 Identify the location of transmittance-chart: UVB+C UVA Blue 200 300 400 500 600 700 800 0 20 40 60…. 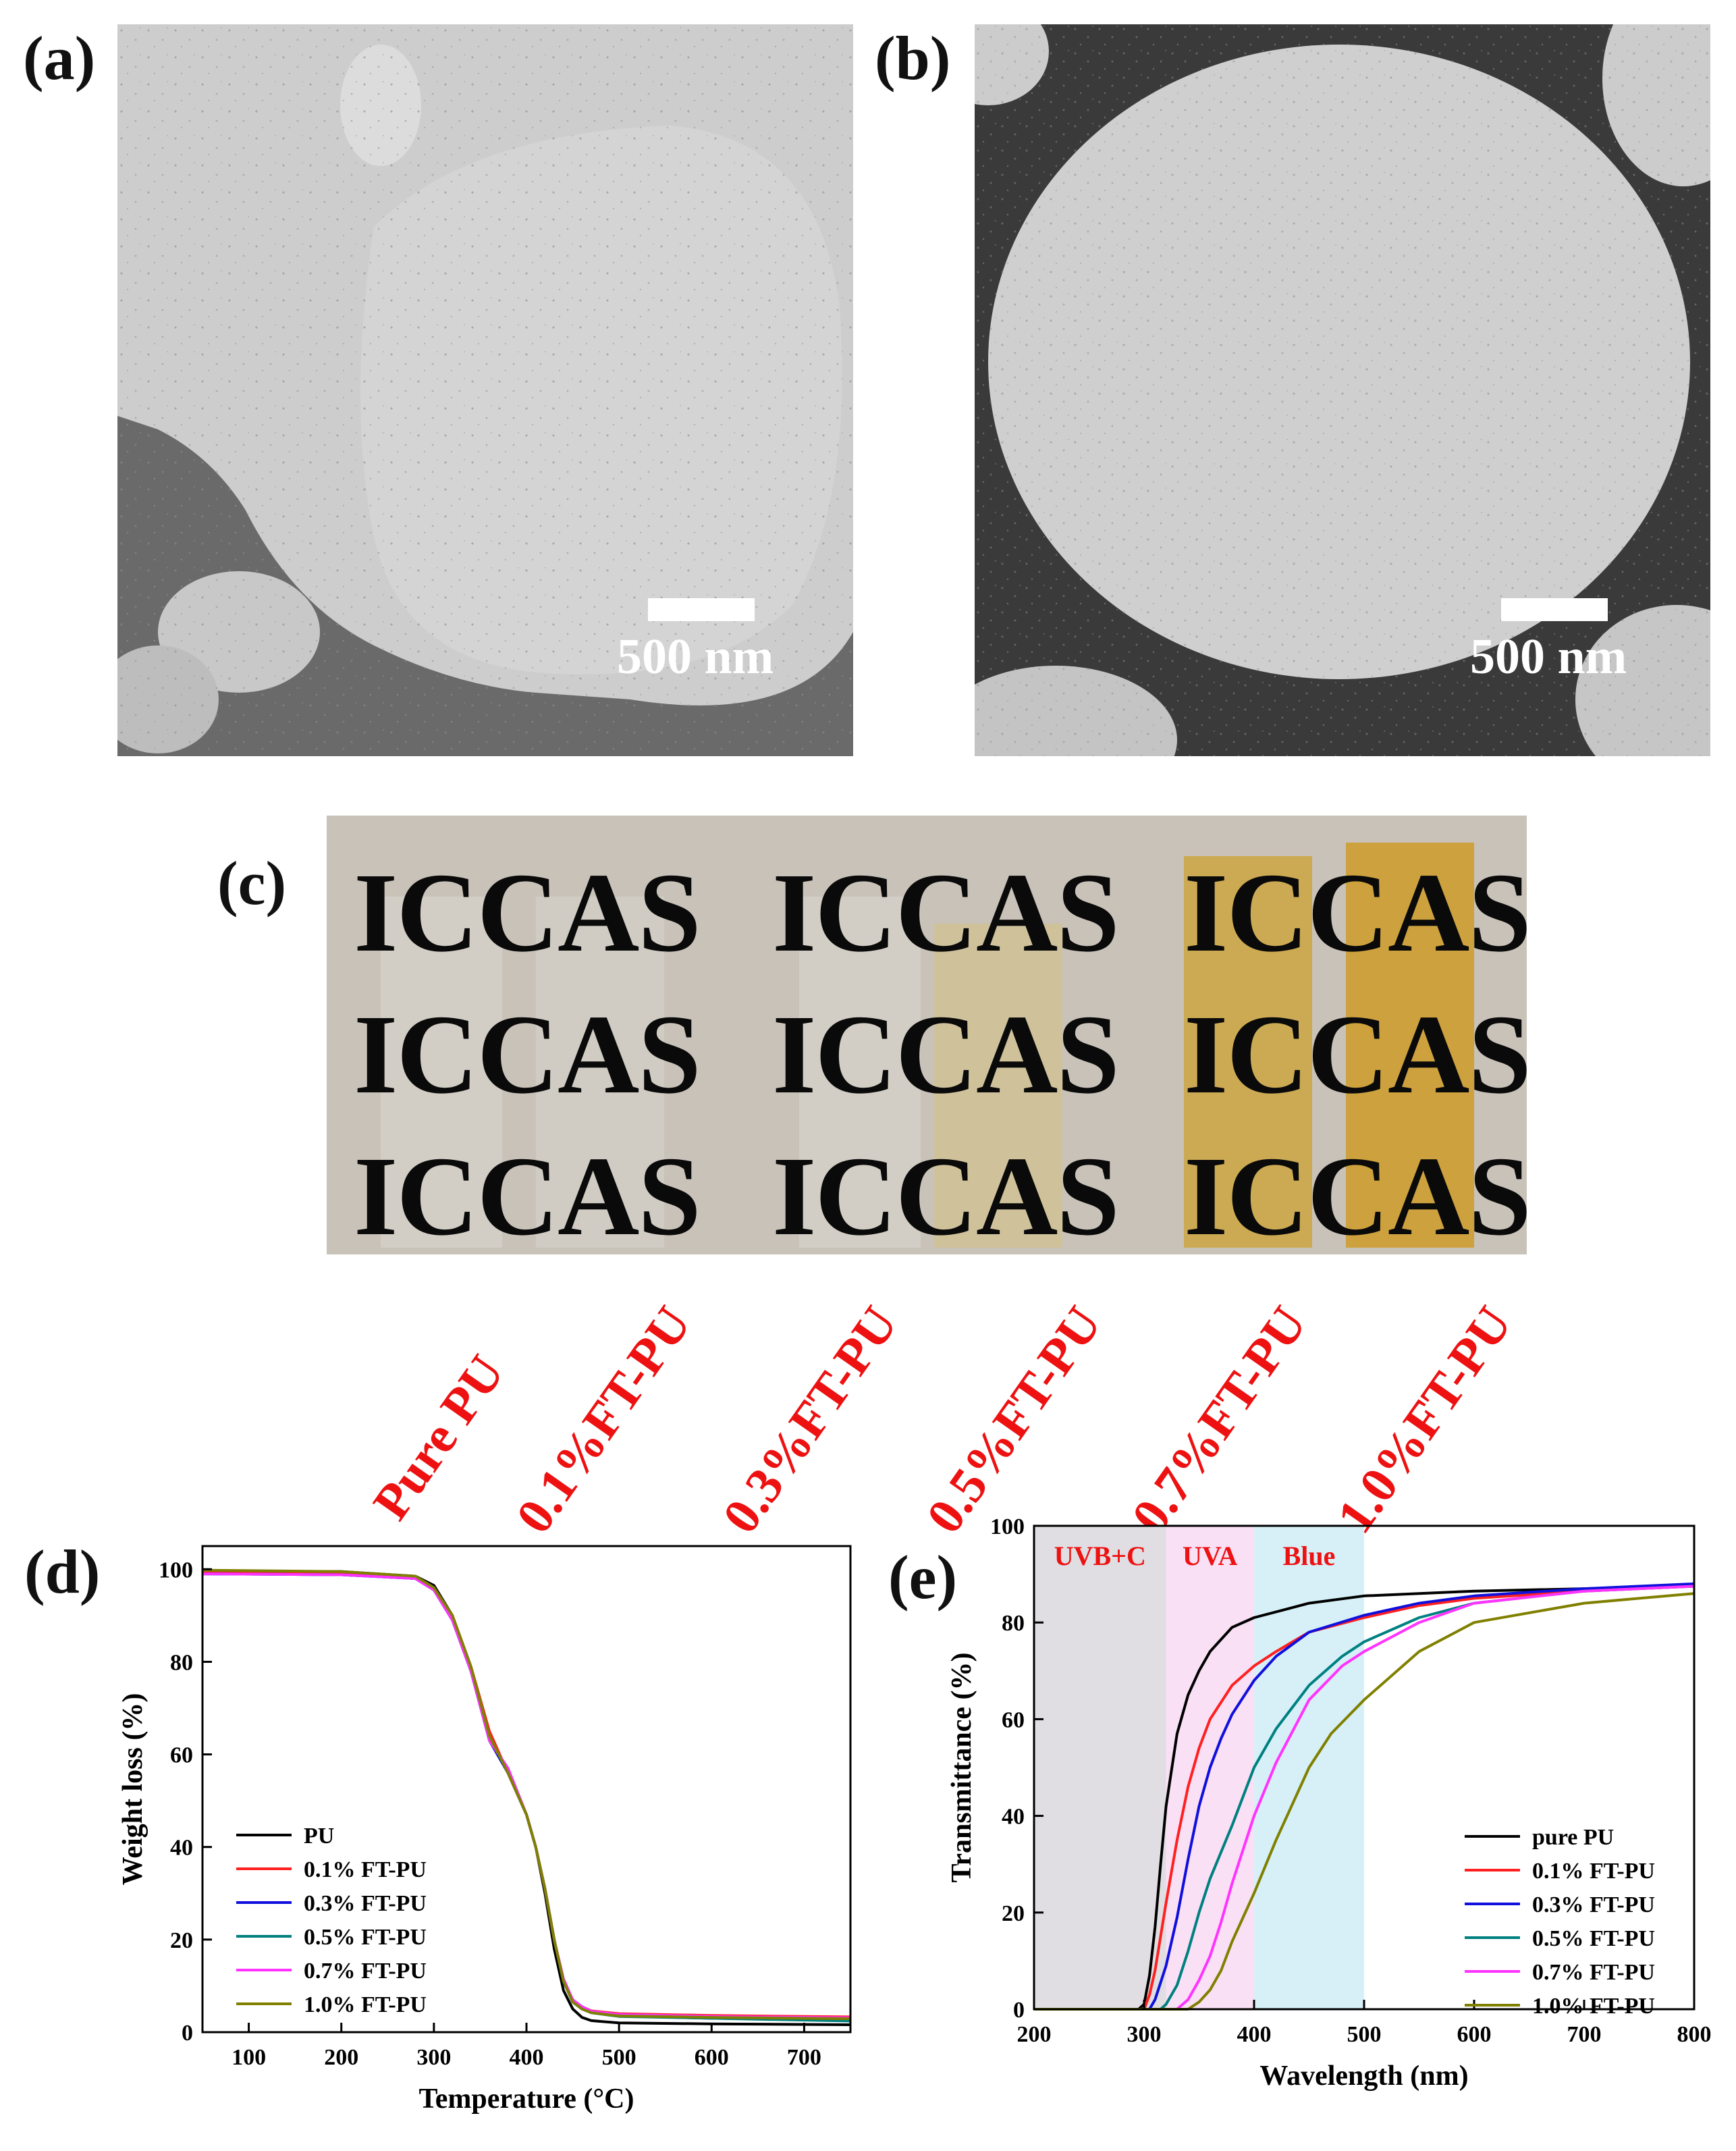
(1329, 1803).